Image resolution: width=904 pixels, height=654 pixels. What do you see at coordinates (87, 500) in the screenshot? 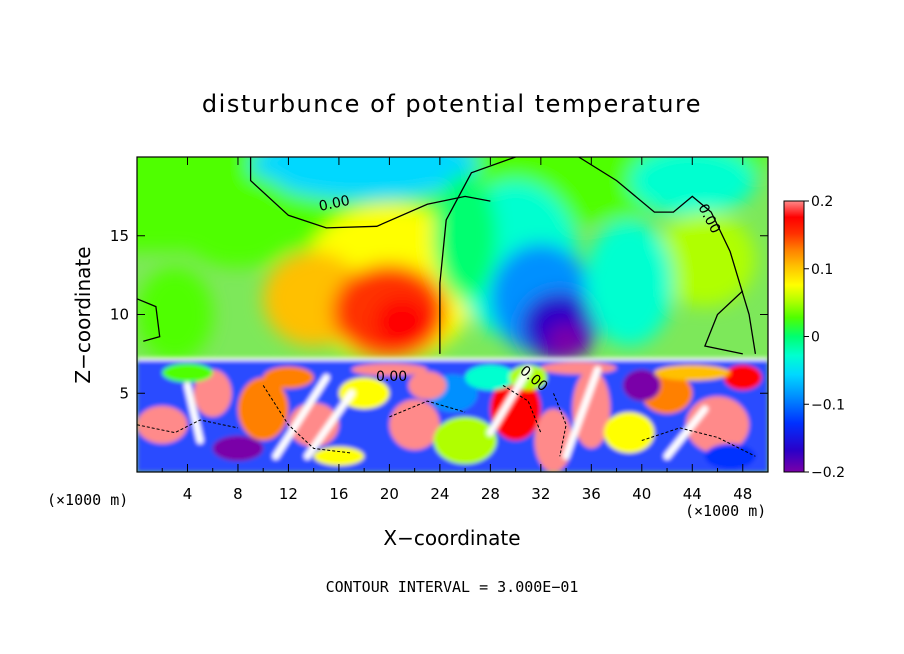
I see `x-unit-label-left: (×1000 m)` at bounding box center [87, 500].